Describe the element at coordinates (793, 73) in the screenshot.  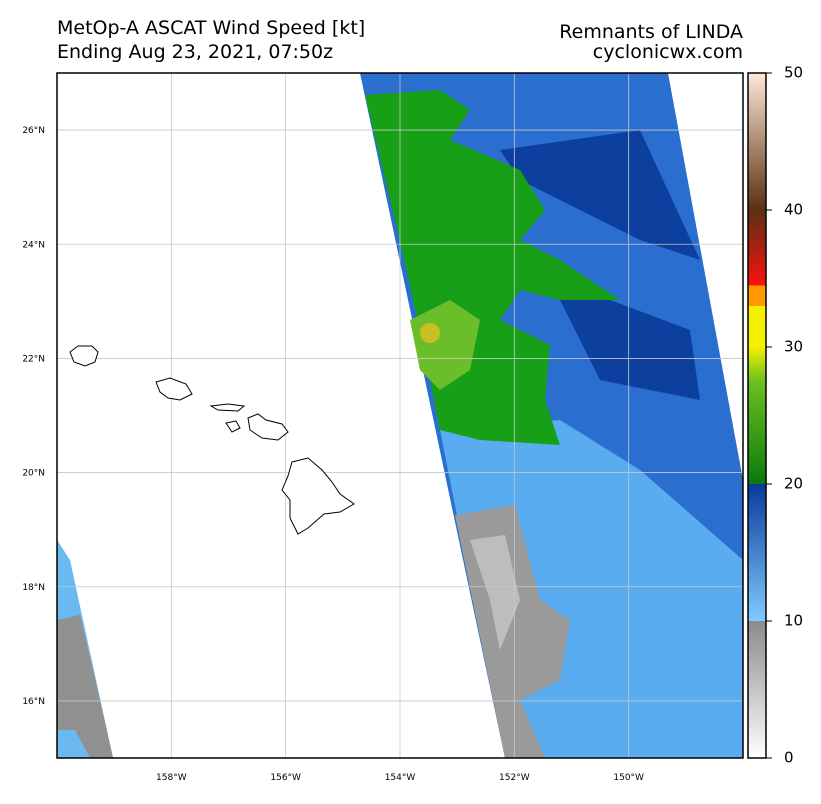
I see `colorbar-label: 50` at that location.